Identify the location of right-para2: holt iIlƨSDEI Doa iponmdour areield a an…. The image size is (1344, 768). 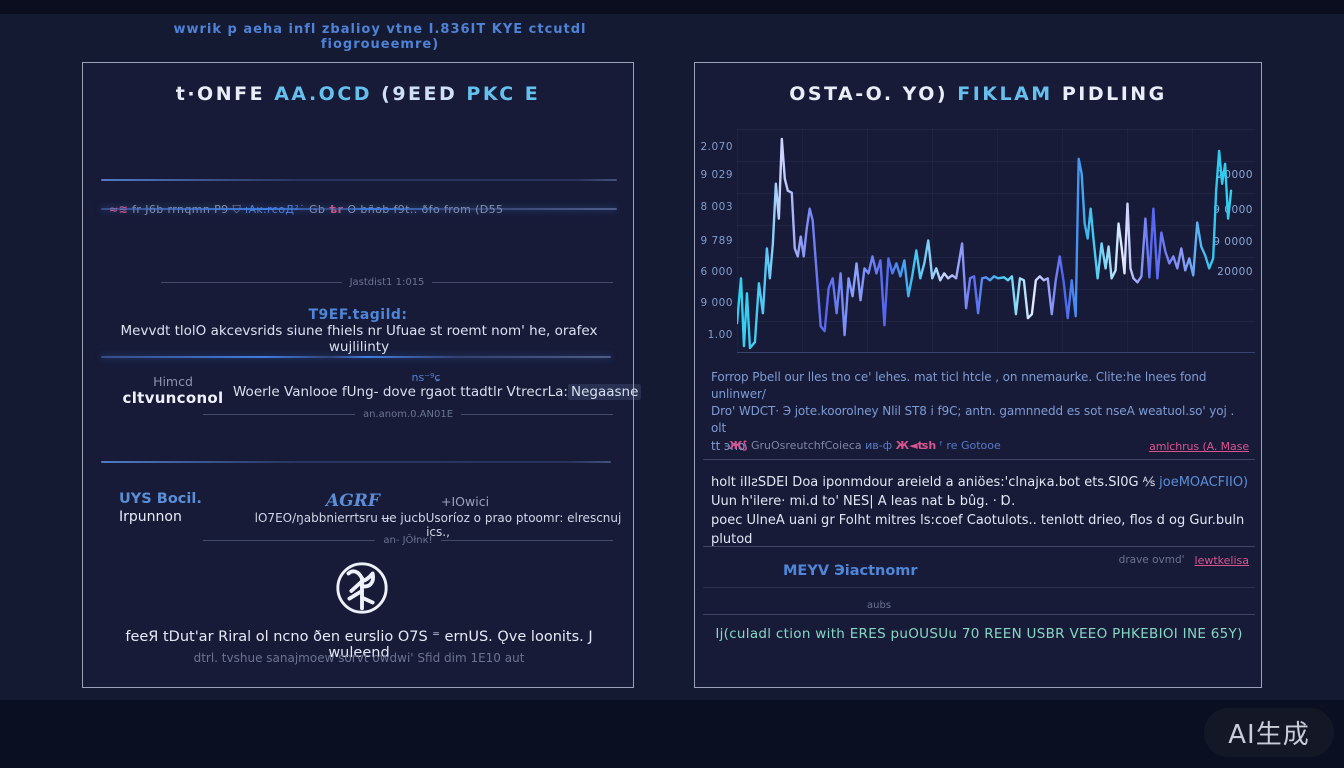
(980, 521).